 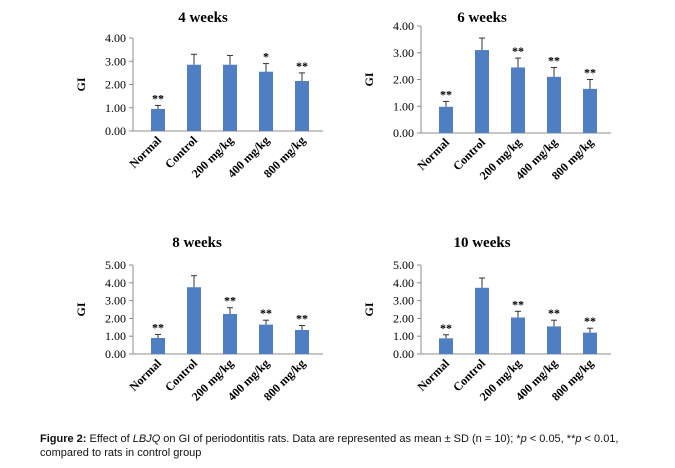 What do you see at coordinates (109, 439) in the screenshot?
I see `caption-text-1: Effect of` at bounding box center [109, 439].